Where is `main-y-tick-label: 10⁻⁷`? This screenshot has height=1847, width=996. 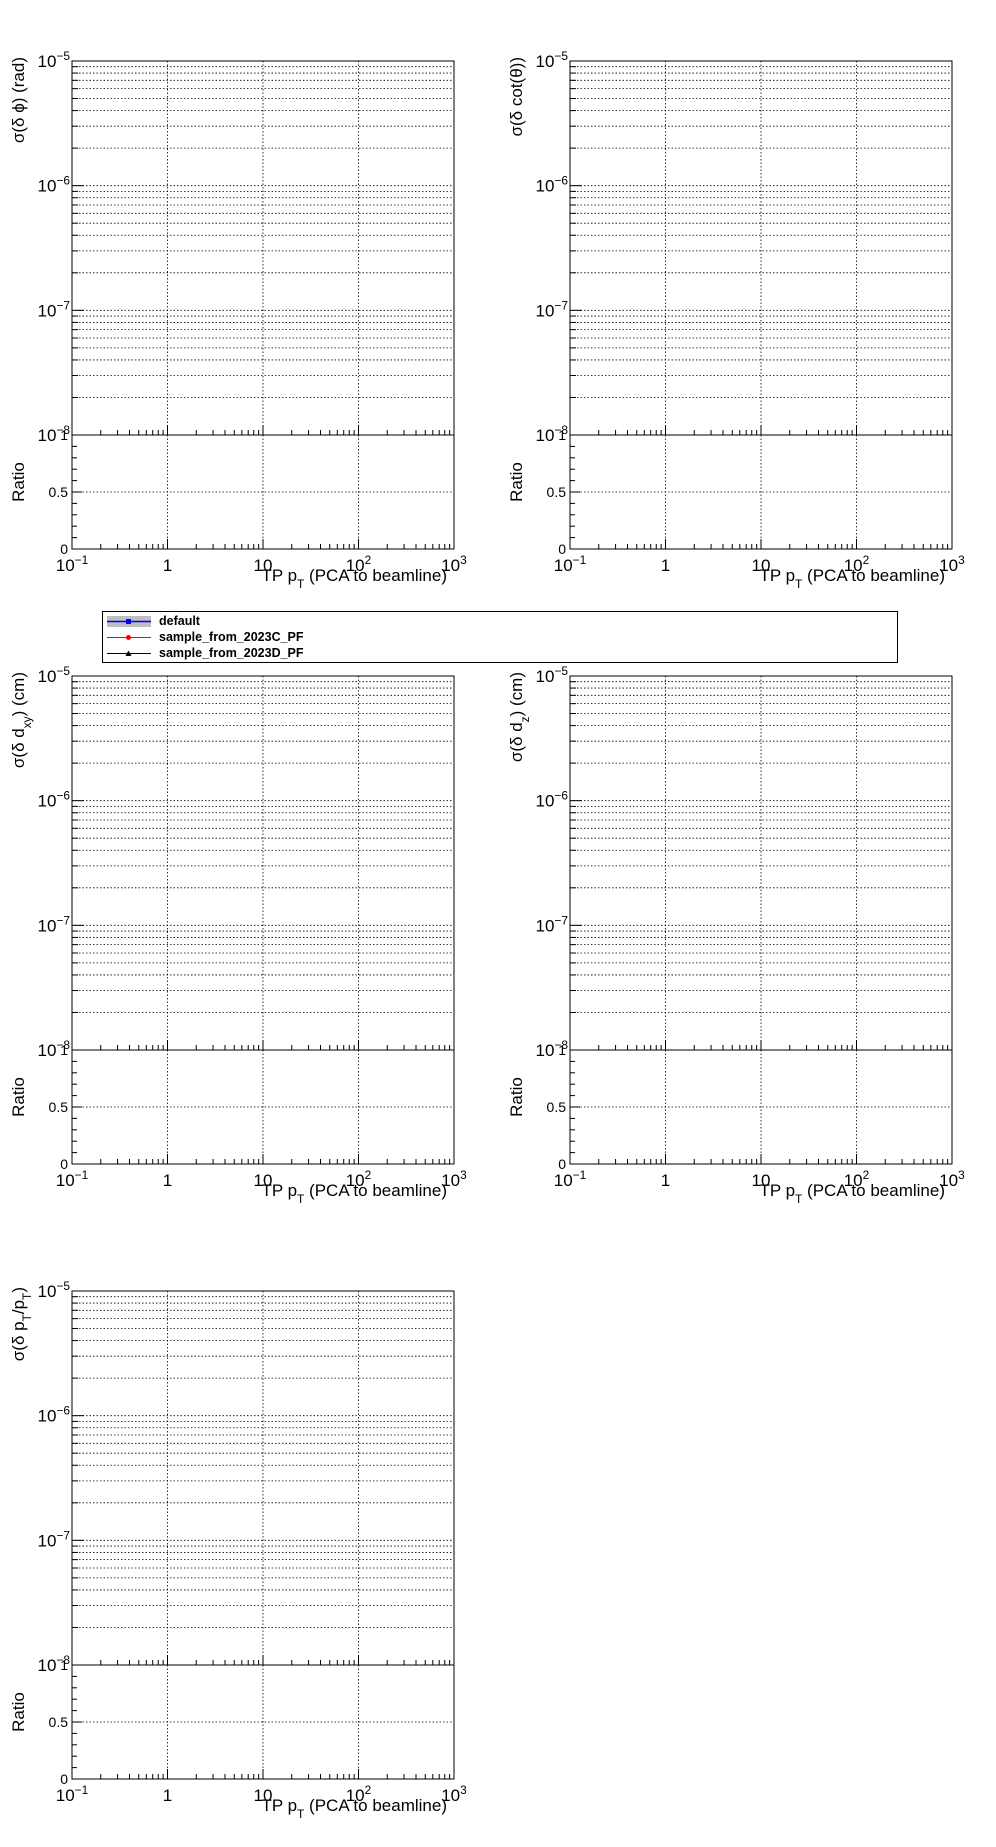 main-y-tick-label: 10⁻⁷ is located at coordinates (552, 924).